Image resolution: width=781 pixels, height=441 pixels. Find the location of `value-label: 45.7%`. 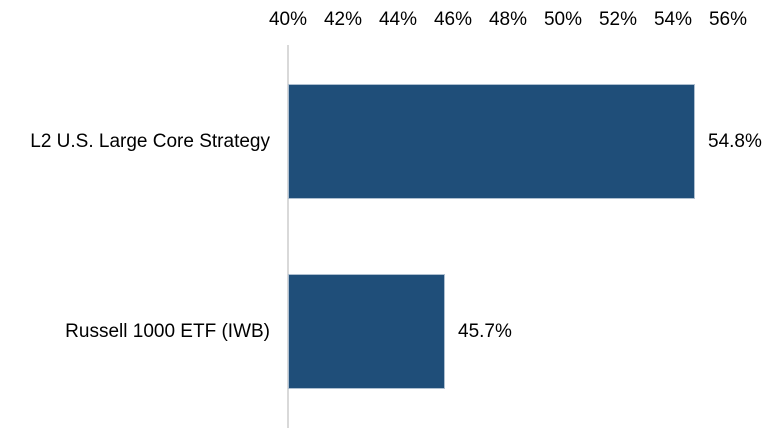

value-label: 45.7% is located at coordinates (485, 331).